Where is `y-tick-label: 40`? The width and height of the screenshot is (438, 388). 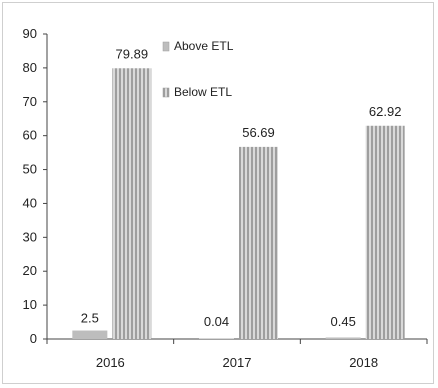
y-tick-label: 40 is located at coordinates (30, 202).